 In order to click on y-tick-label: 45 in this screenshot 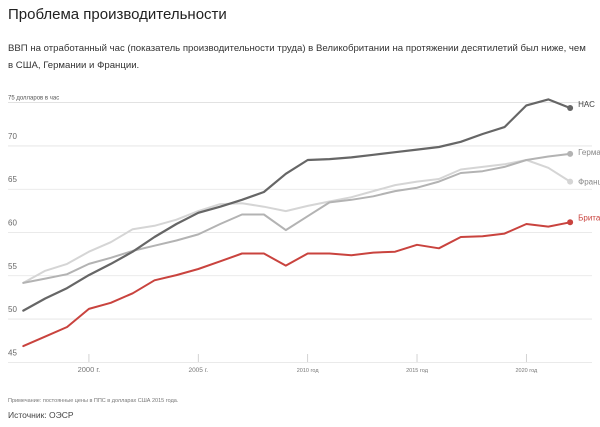, I will do `click(12, 352)`.